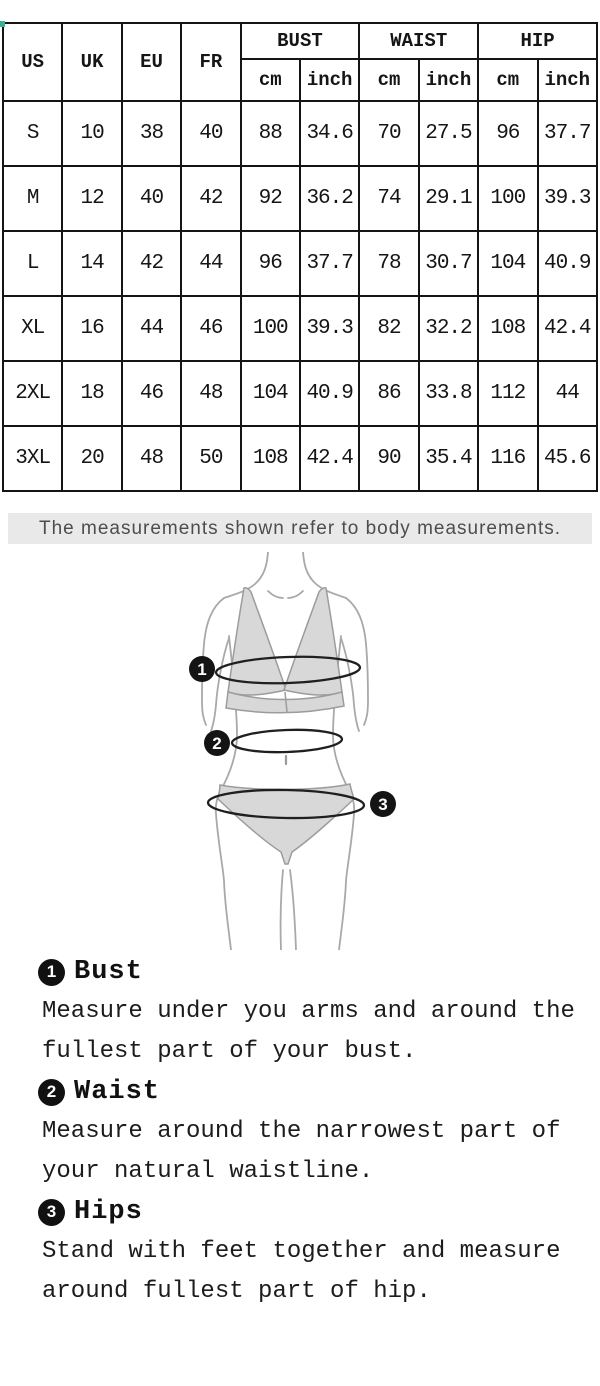  Describe the element at coordinates (32, 62) in the screenshot. I see `header-us: US` at that location.